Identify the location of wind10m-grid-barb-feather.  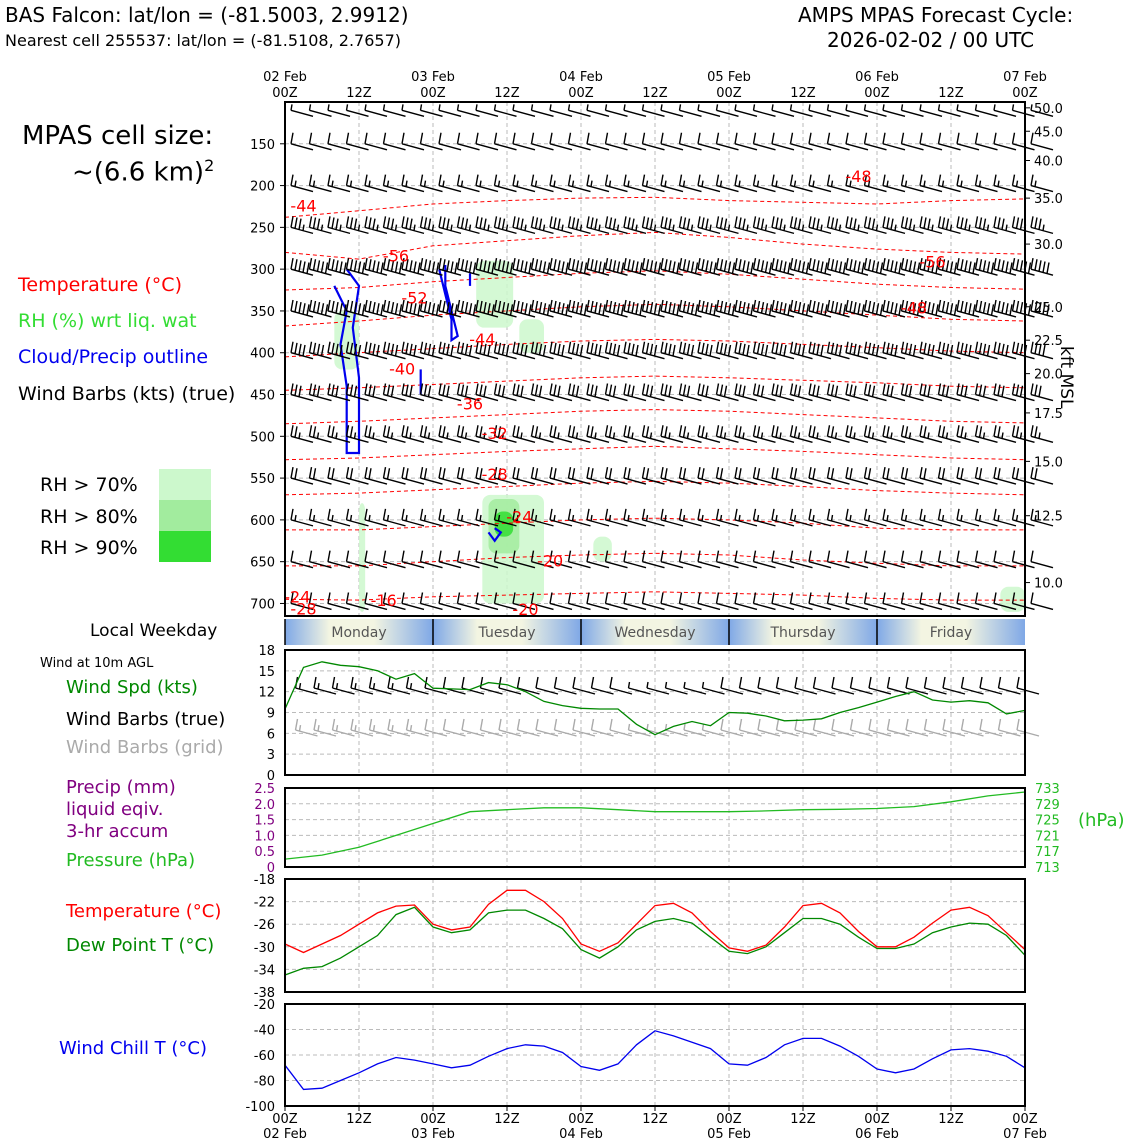
(392, 728).